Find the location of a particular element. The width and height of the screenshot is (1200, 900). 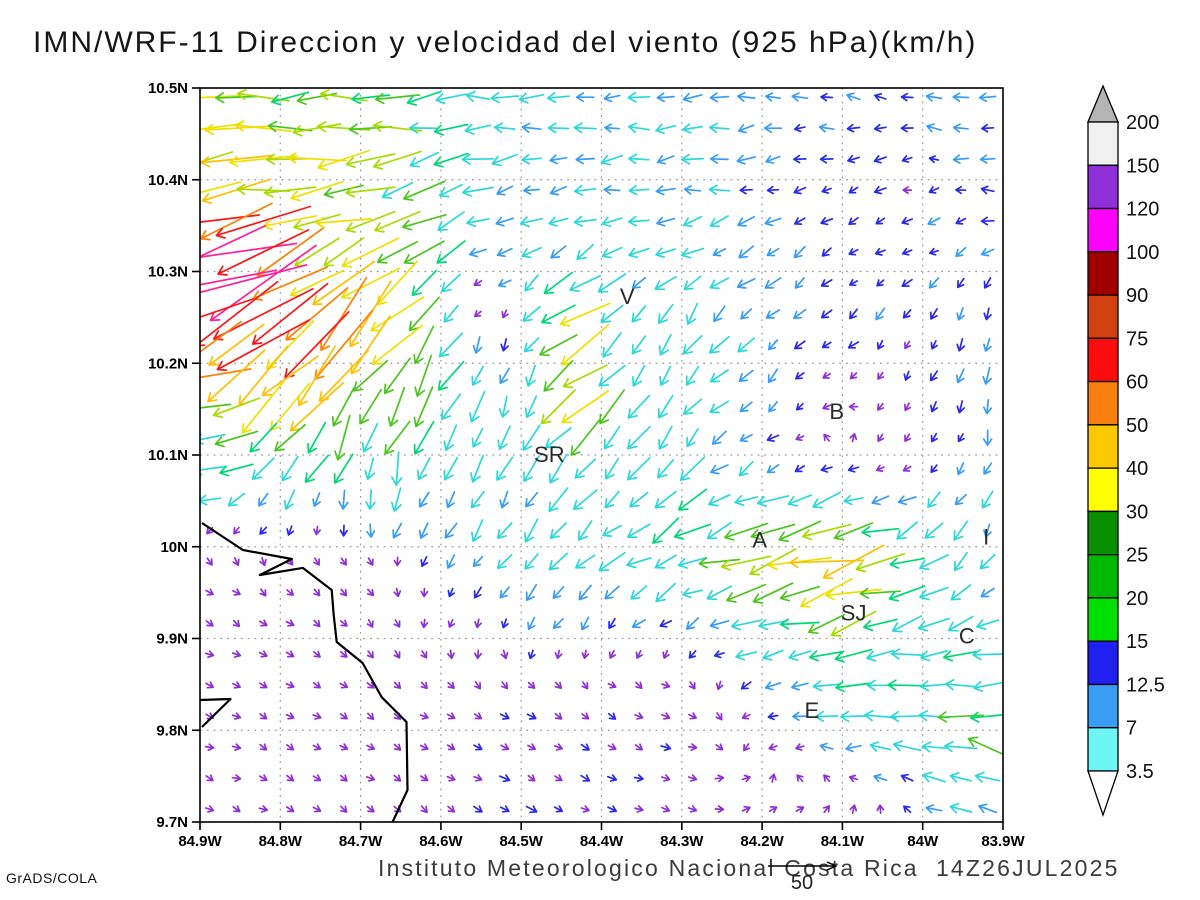

station-label-sj: SJ is located at coordinates (854, 613).